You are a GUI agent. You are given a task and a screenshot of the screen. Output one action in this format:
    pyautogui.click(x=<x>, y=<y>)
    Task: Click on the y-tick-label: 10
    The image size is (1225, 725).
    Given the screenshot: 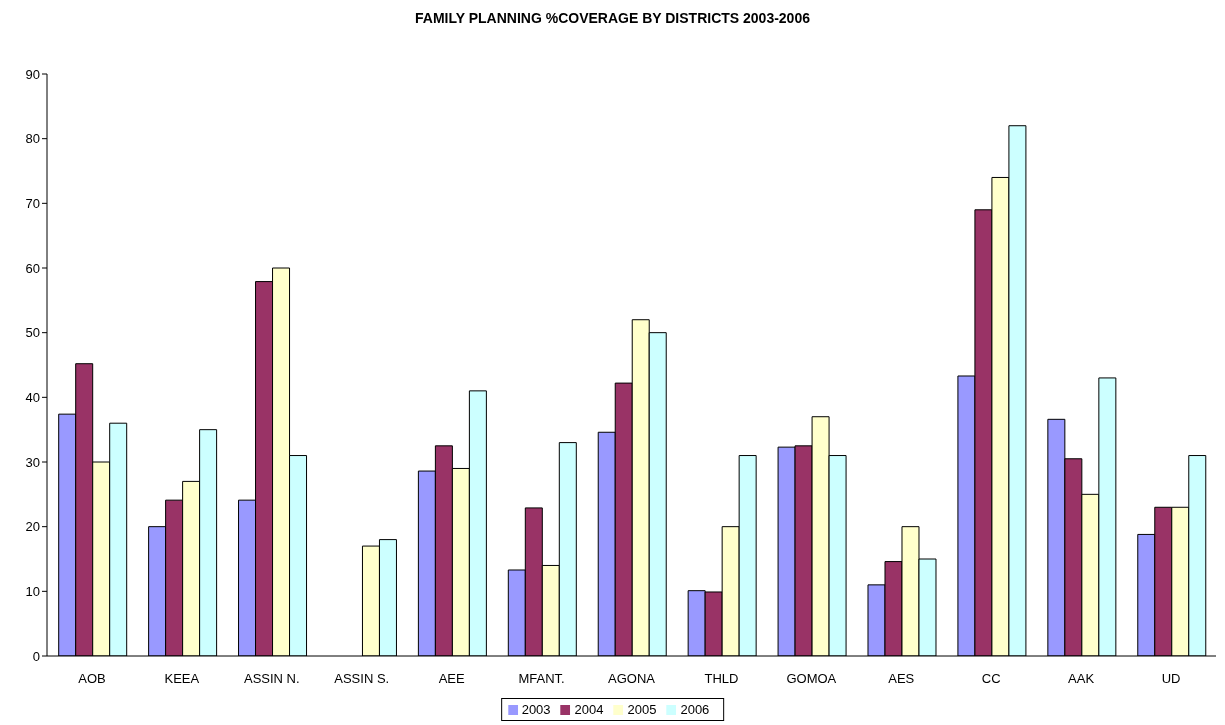 What is the action you would take?
    pyautogui.click(x=32, y=591)
    